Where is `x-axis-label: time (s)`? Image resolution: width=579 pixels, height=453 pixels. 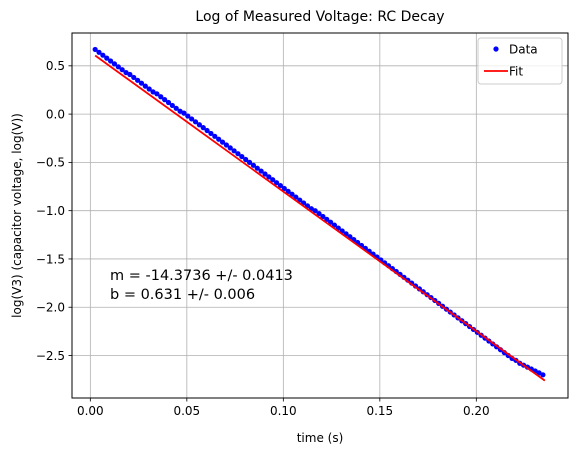 x-axis-label: time (s) is located at coordinates (320, 438).